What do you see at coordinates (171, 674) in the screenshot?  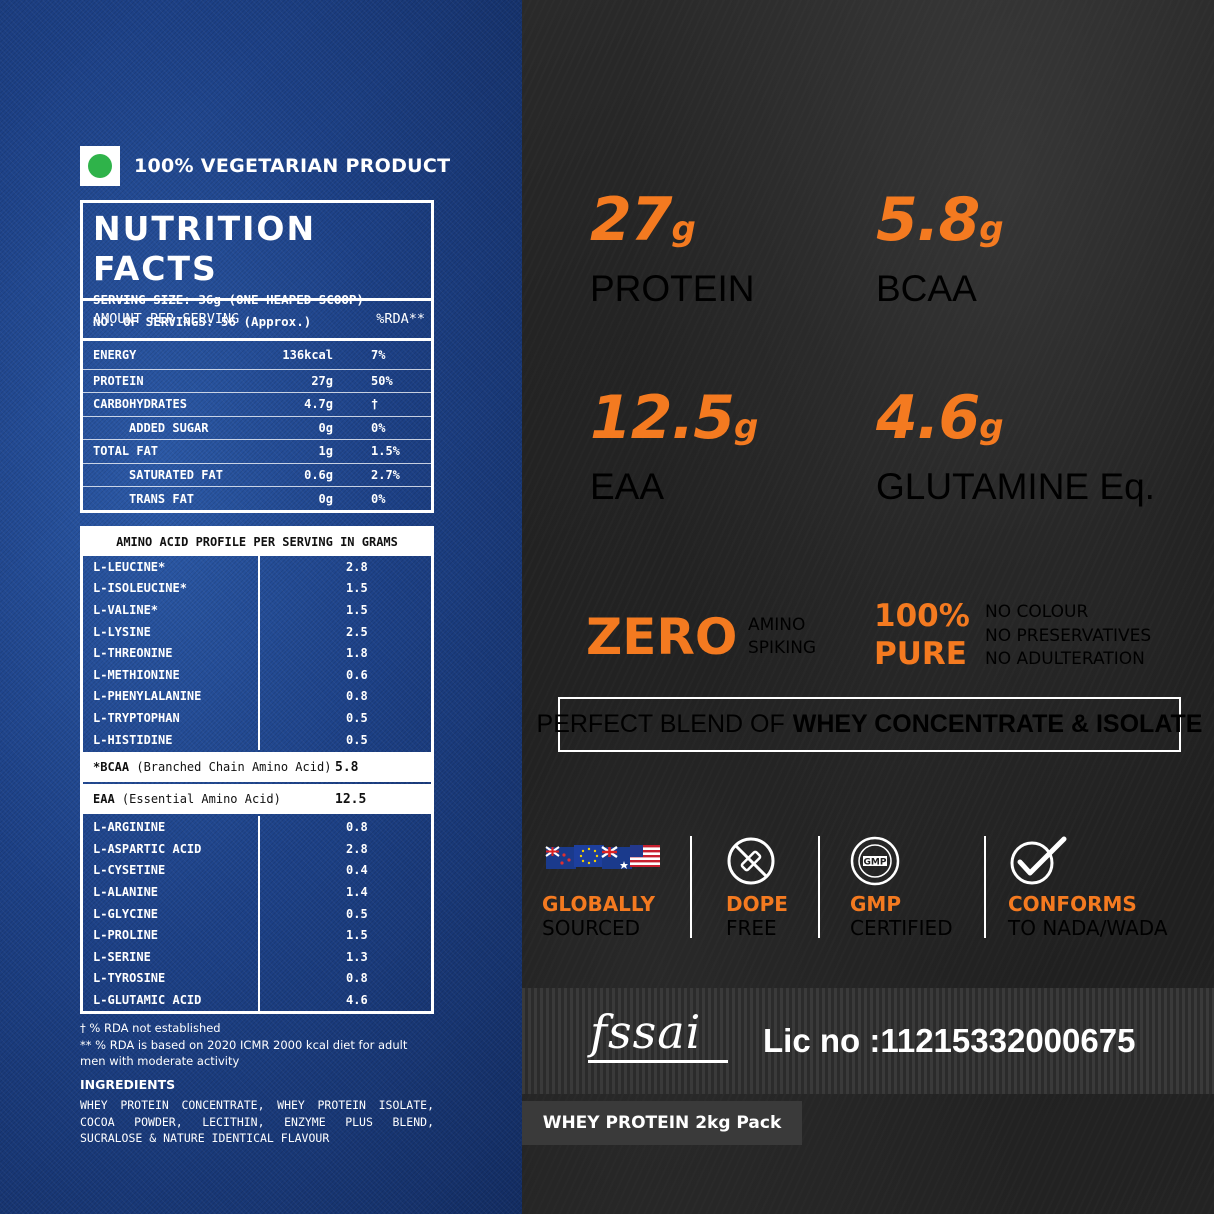 I see `amino-name: L-METHIONINE` at bounding box center [171, 674].